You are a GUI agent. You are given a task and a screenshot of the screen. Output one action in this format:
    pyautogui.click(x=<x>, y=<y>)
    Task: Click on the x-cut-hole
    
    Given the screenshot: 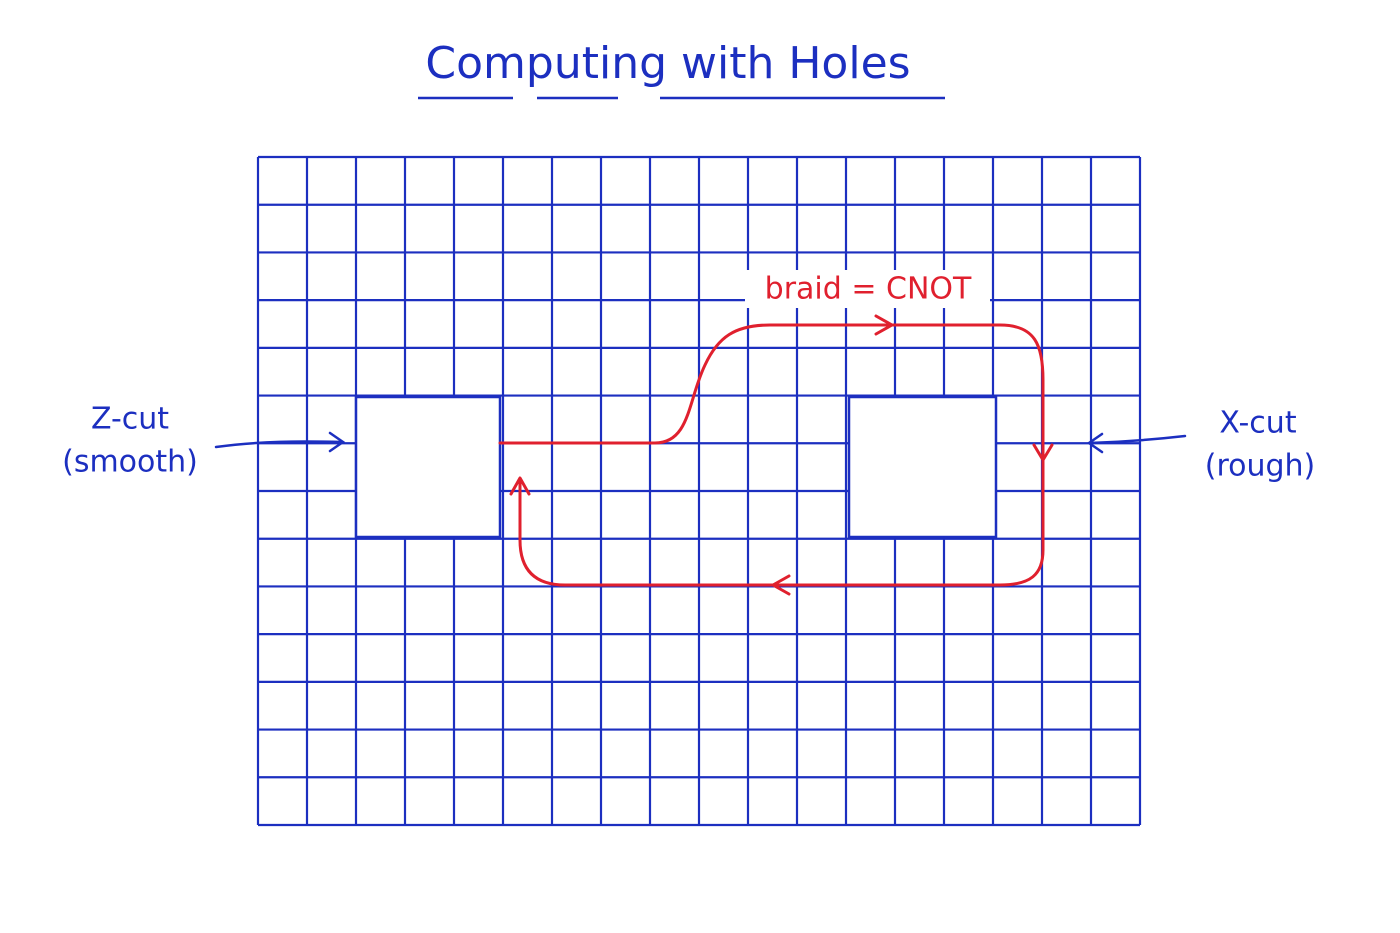 What is the action you would take?
    pyautogui.click(x=922, y=467)
    